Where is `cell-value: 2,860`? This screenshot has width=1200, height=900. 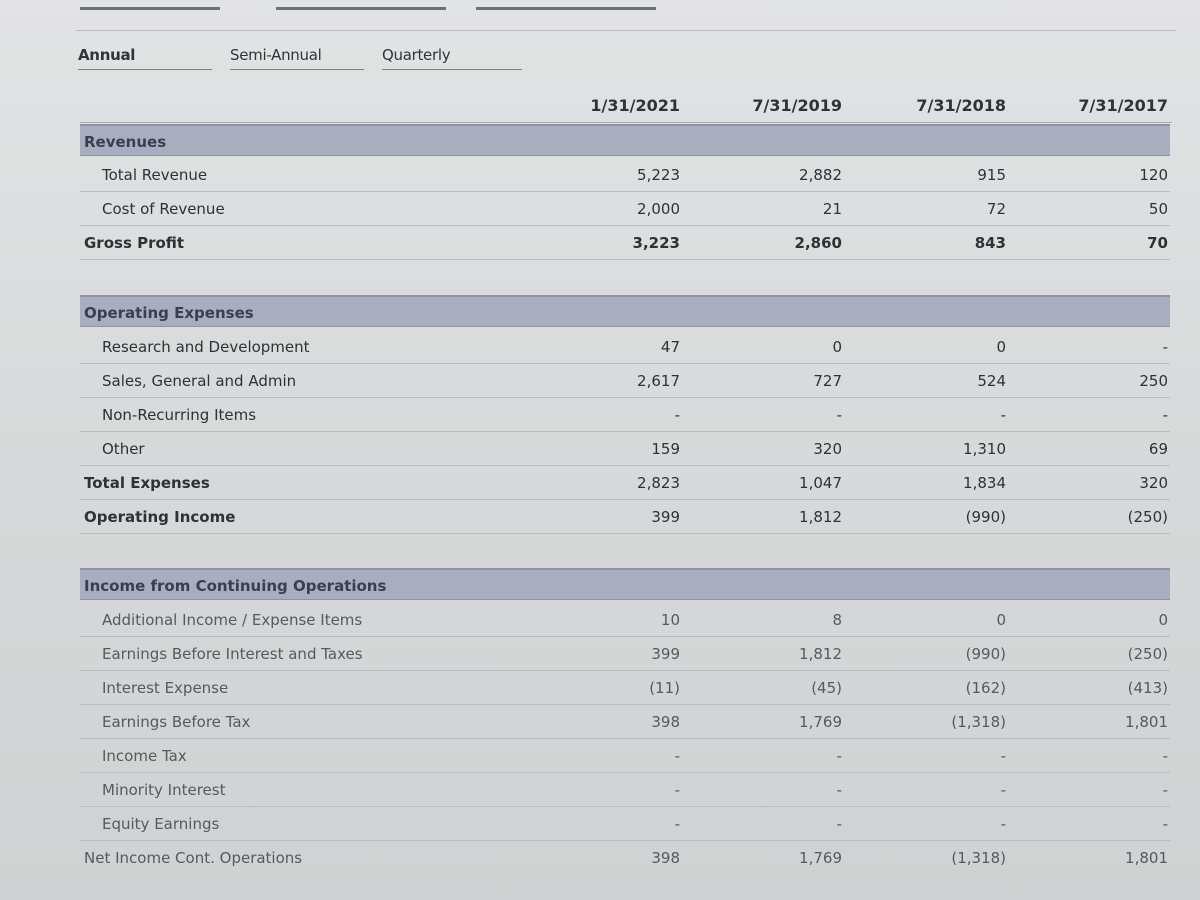 cell-value: 2,860 is located at coordinates (818, 243).